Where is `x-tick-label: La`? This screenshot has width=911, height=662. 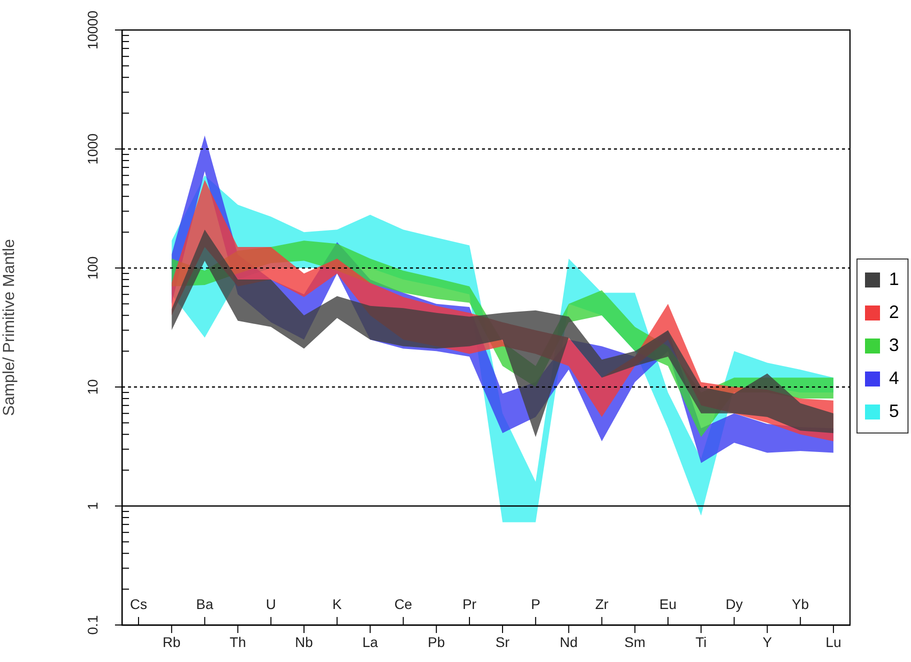
x-tick-label: La is located at coordinates (370, 642).